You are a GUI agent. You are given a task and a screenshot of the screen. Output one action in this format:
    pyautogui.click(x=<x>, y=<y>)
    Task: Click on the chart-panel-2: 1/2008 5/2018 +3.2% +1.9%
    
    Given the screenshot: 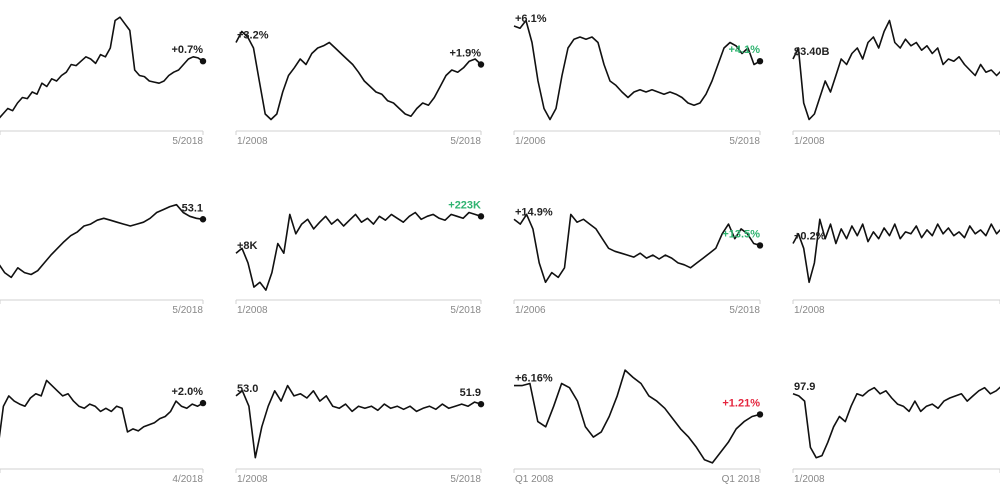 What is the action you would take?
    pyautogui.click(x=360, y=88)
    